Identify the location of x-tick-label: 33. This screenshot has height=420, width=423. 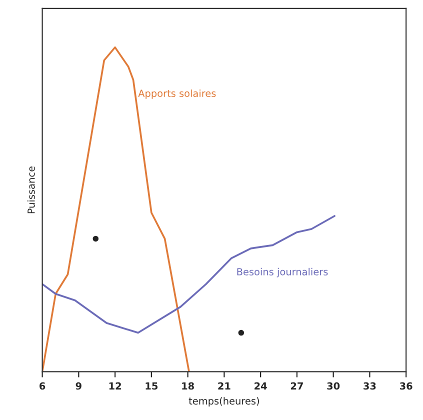
(370, 386).